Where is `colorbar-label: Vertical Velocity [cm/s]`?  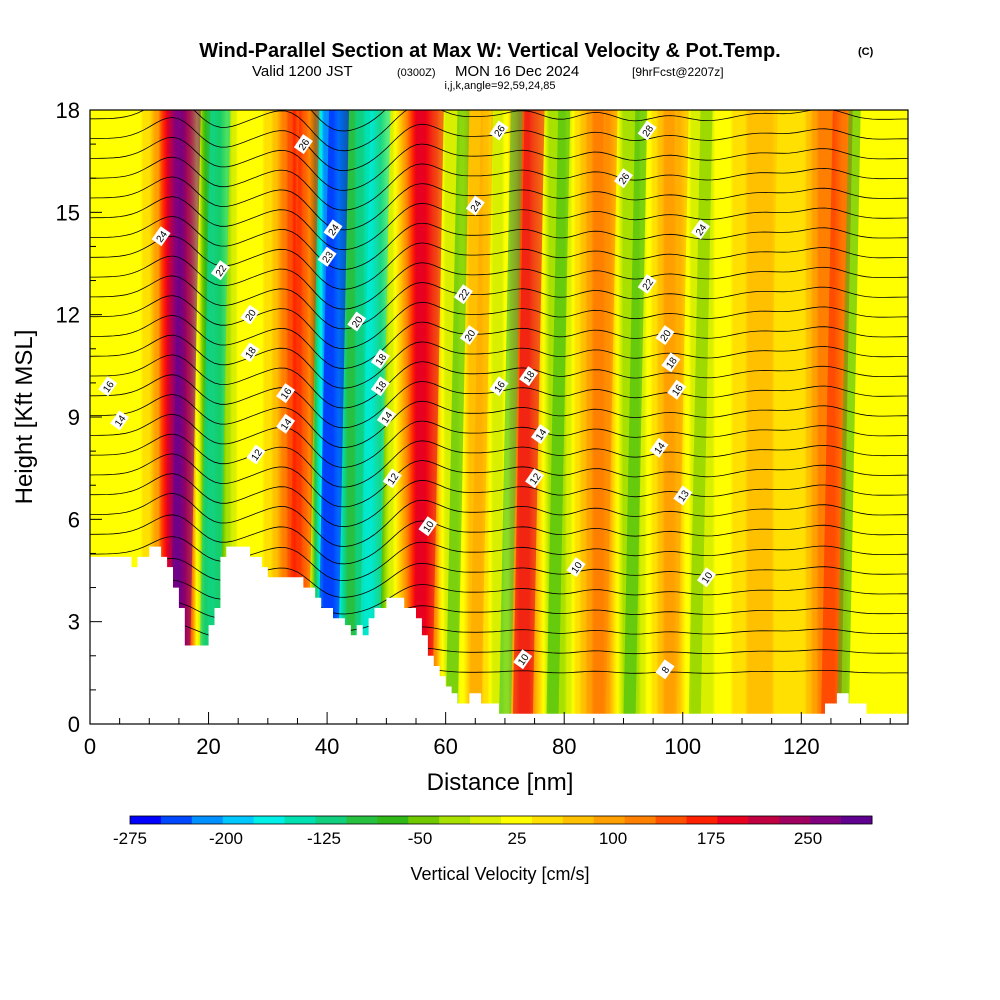 colorbar-label: Vertical Velocity [cm/s] is located at coordinates (499, 874).